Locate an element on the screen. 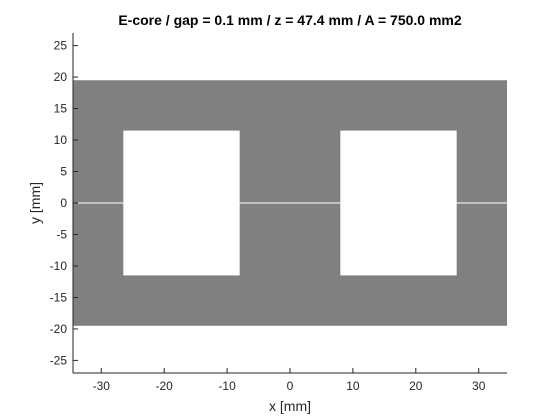 Image resolution: width=560 pixels, height=420 pixels. y-tick-label: 25 is located at coordinates (61, 46).